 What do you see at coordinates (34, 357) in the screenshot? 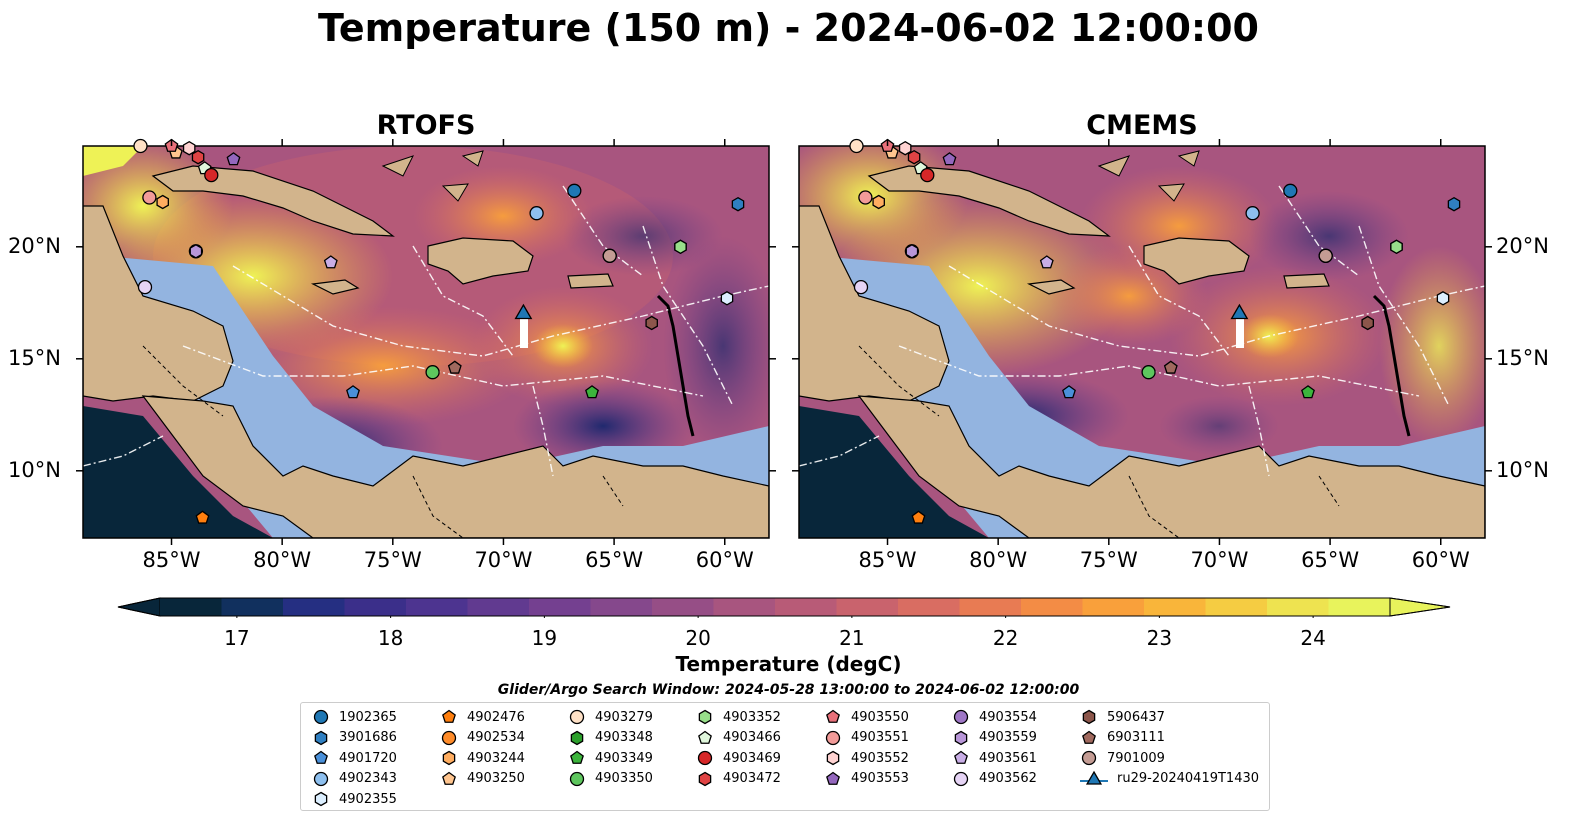
I see `lat-label-left: 15°N` at bounding box center [34, 357].